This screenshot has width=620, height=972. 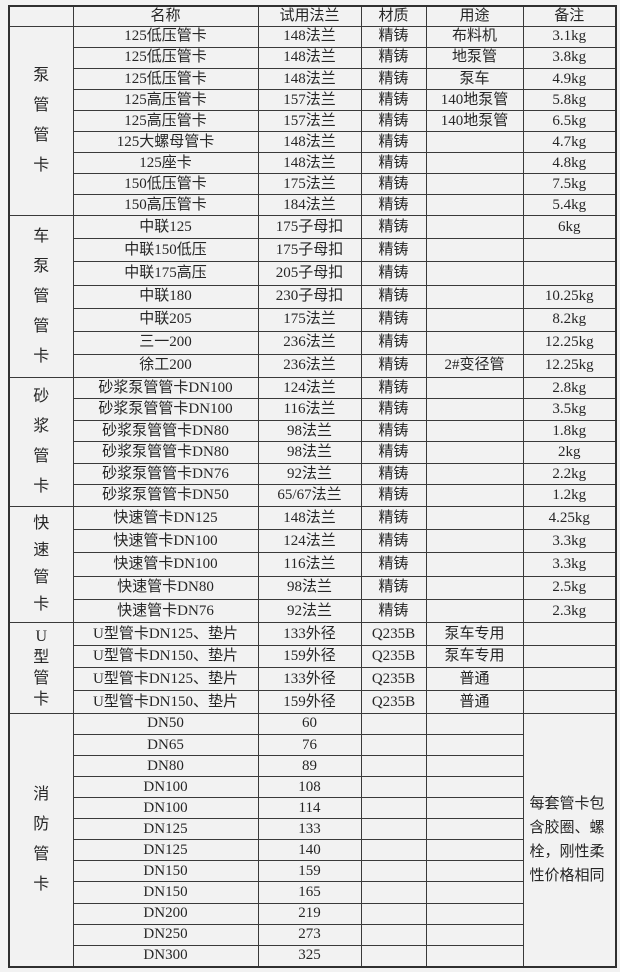 I want to click on table-row: DN100 108, so click(x=312, y=787).